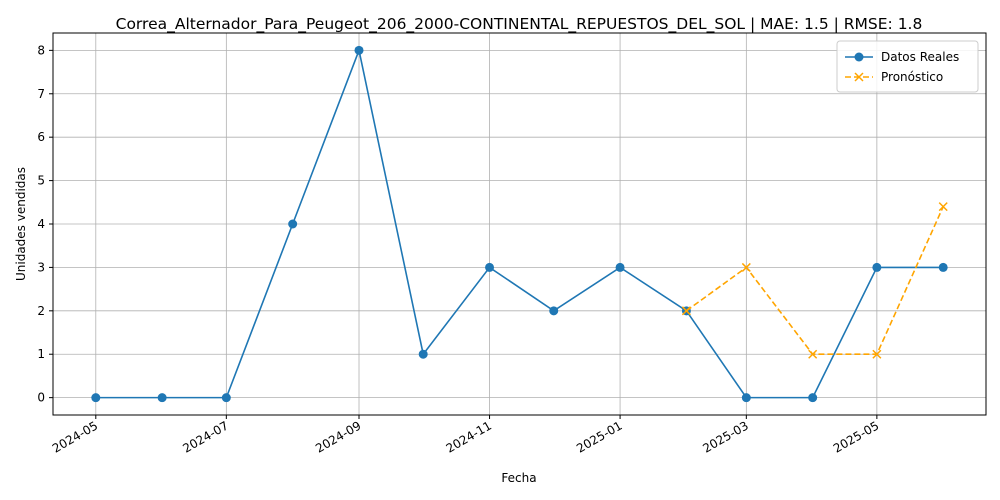  I want to click on series-line, so click(814, 281).